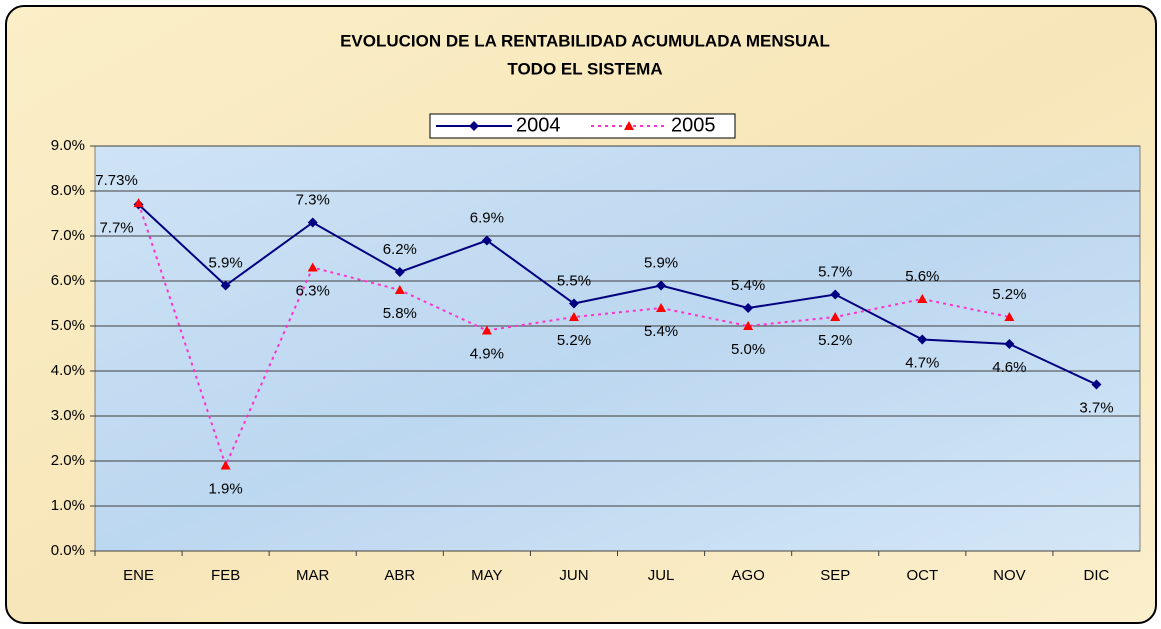 This screenshot has height=629, width=1161. I want to click on x-tick-label: ENE, so click(138, 575).